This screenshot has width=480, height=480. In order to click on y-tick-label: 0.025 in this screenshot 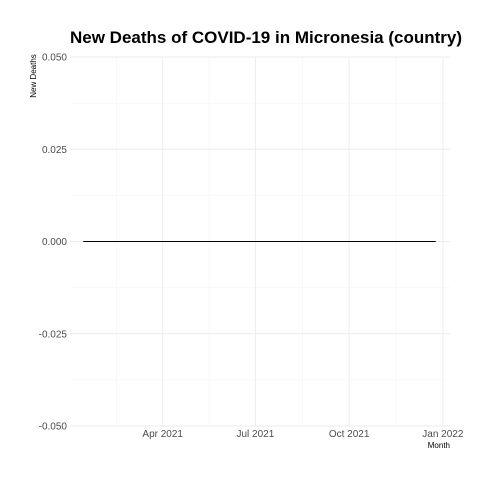, I will do `click(54, 150)`.